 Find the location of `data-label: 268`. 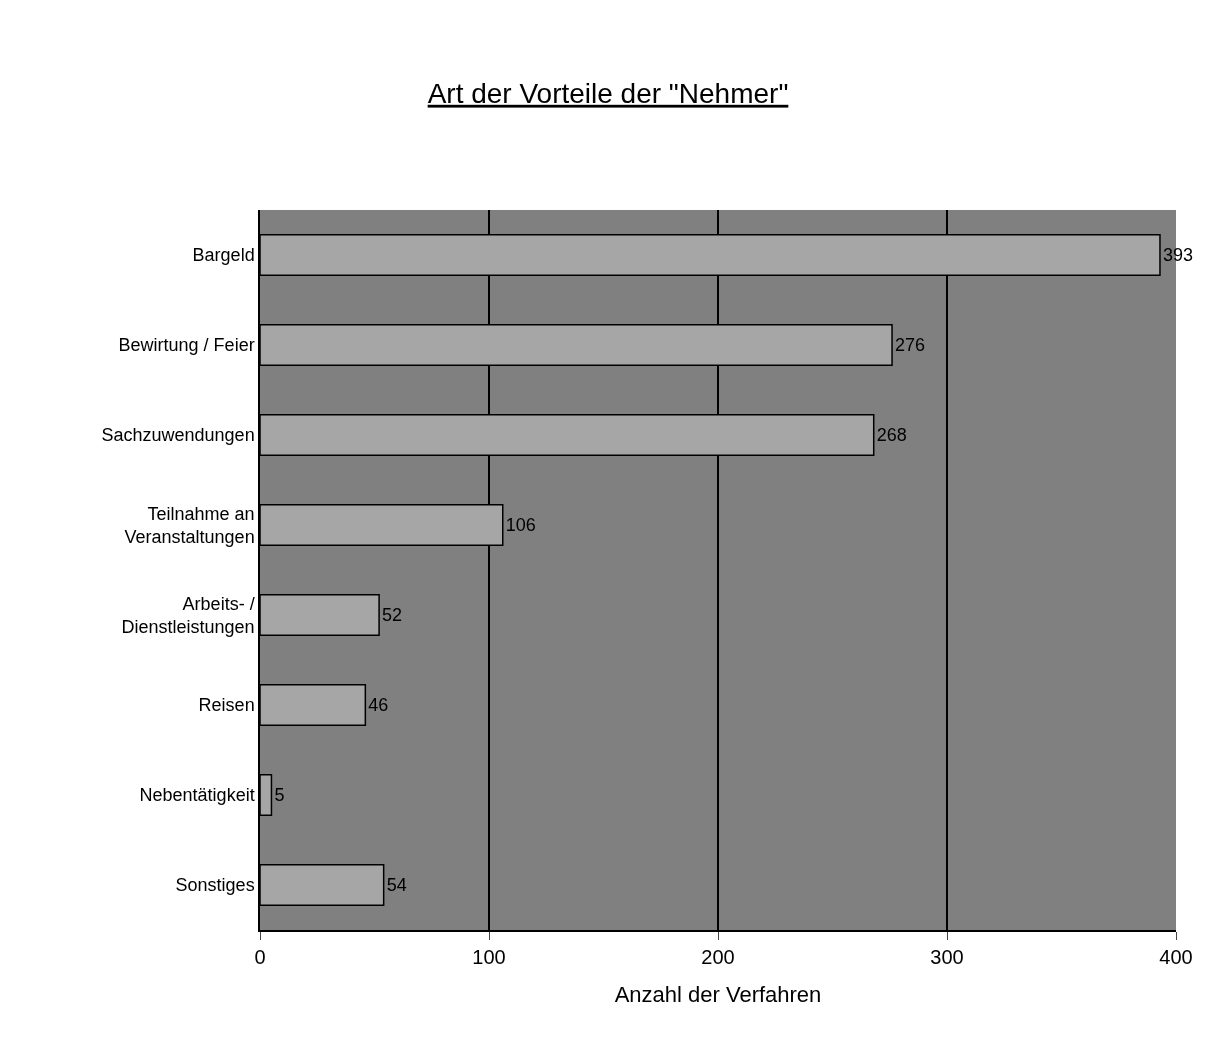

data-label: 268 is located at coordinates (891, 435).